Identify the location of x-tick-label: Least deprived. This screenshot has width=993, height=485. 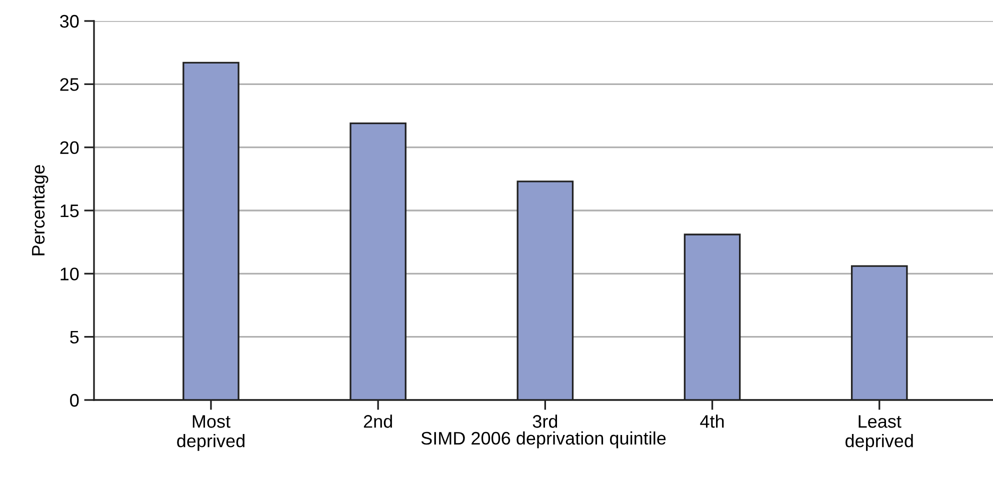
(879, 433).